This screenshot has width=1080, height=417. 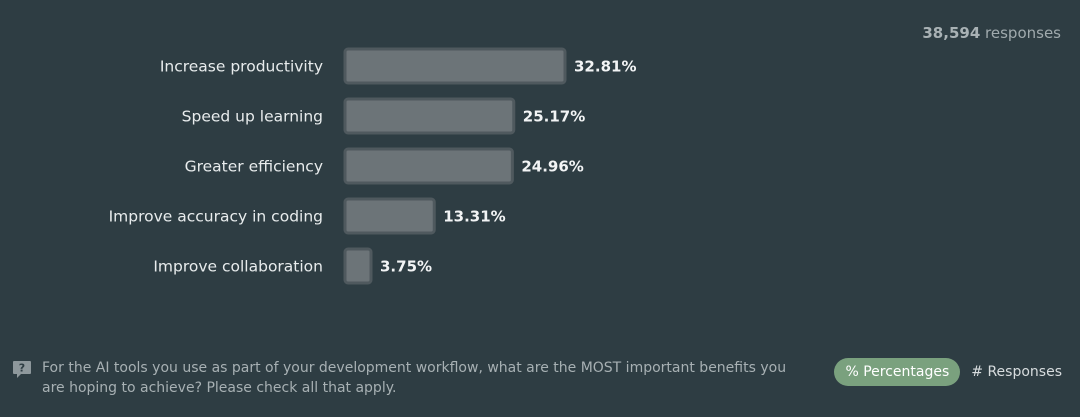 I want to click on bar-greater-efficiency, so click(x=428, y=166).